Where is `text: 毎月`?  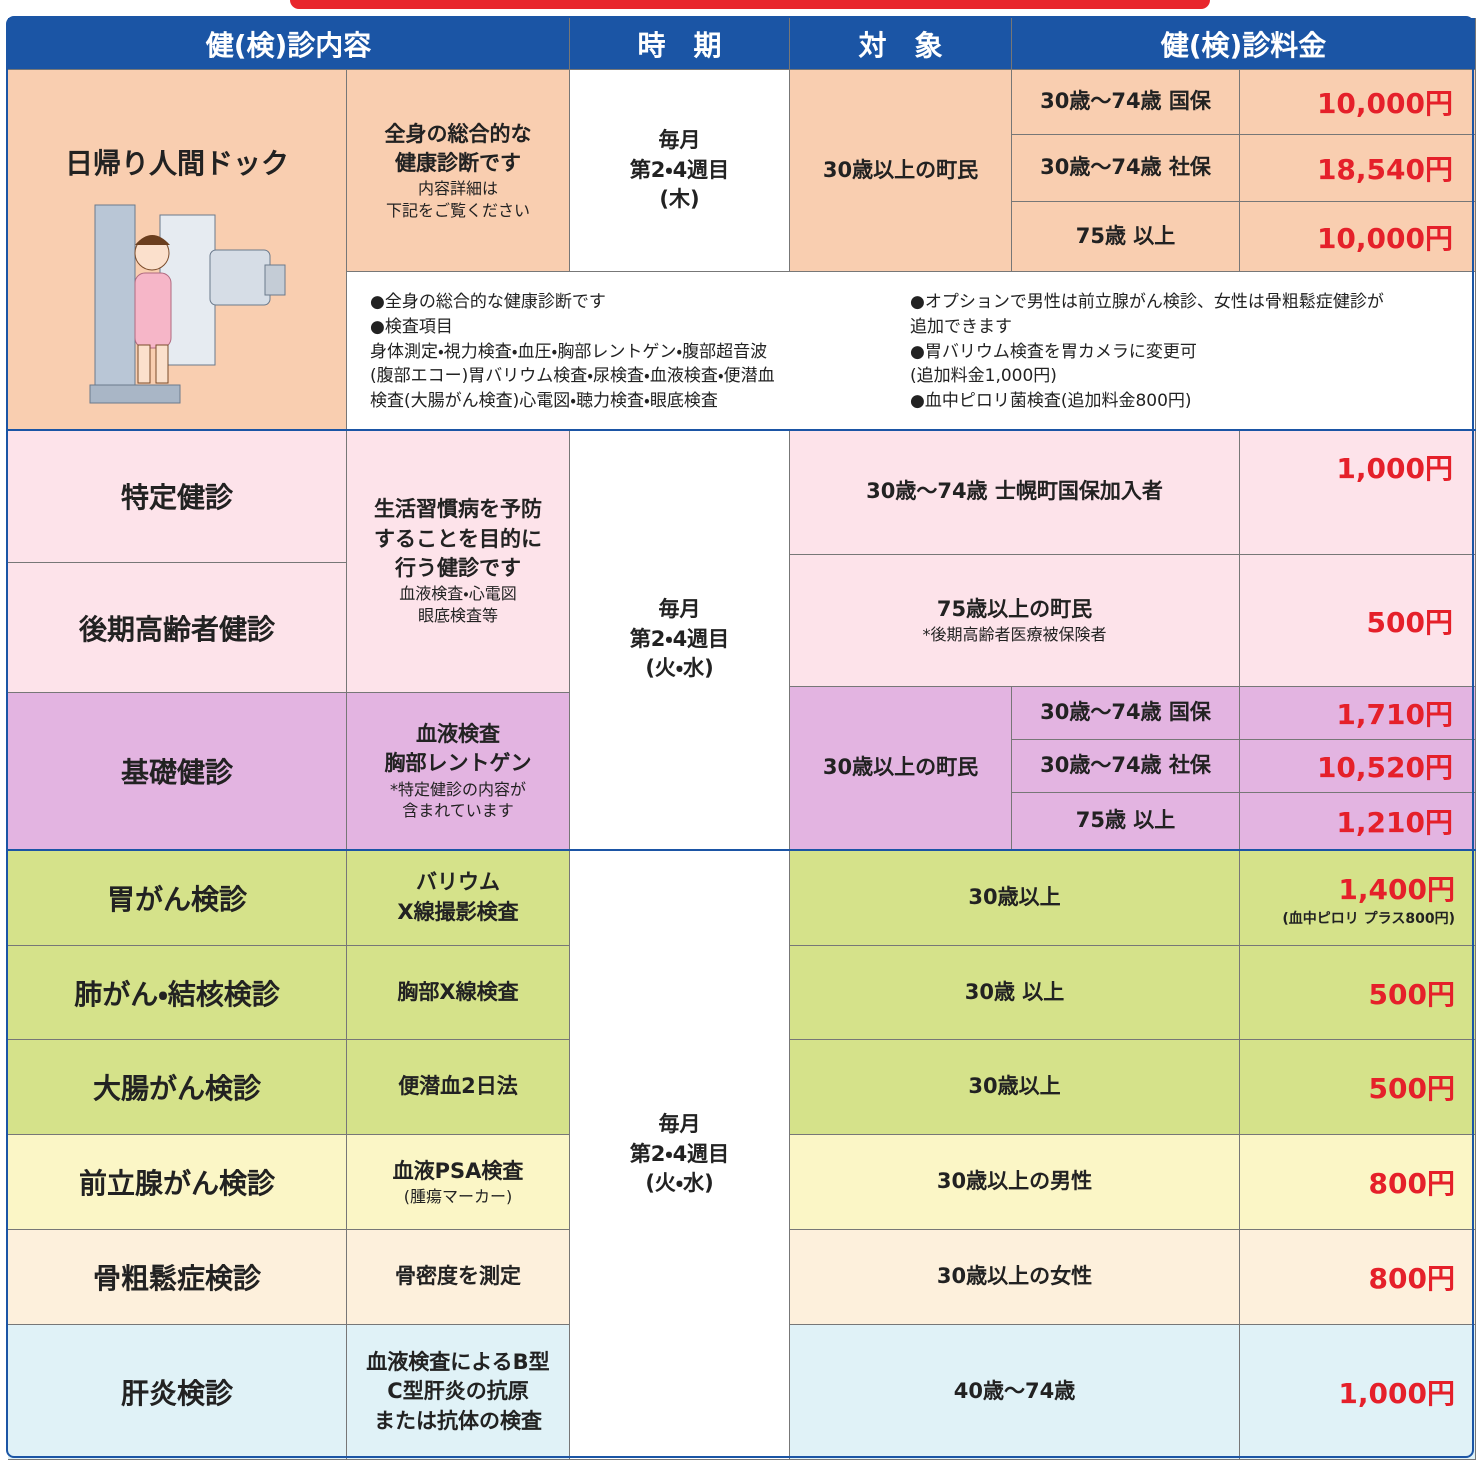 text: 毎月 is located at coordinates (679, 609).